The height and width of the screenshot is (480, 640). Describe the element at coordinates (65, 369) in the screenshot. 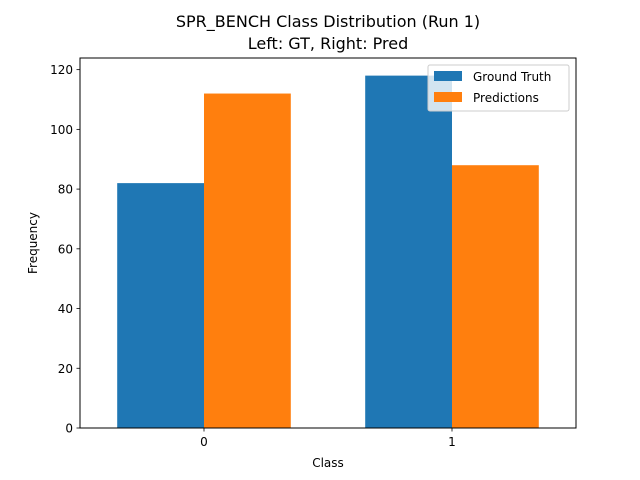

I see `y-tick-label: 20` at that location.